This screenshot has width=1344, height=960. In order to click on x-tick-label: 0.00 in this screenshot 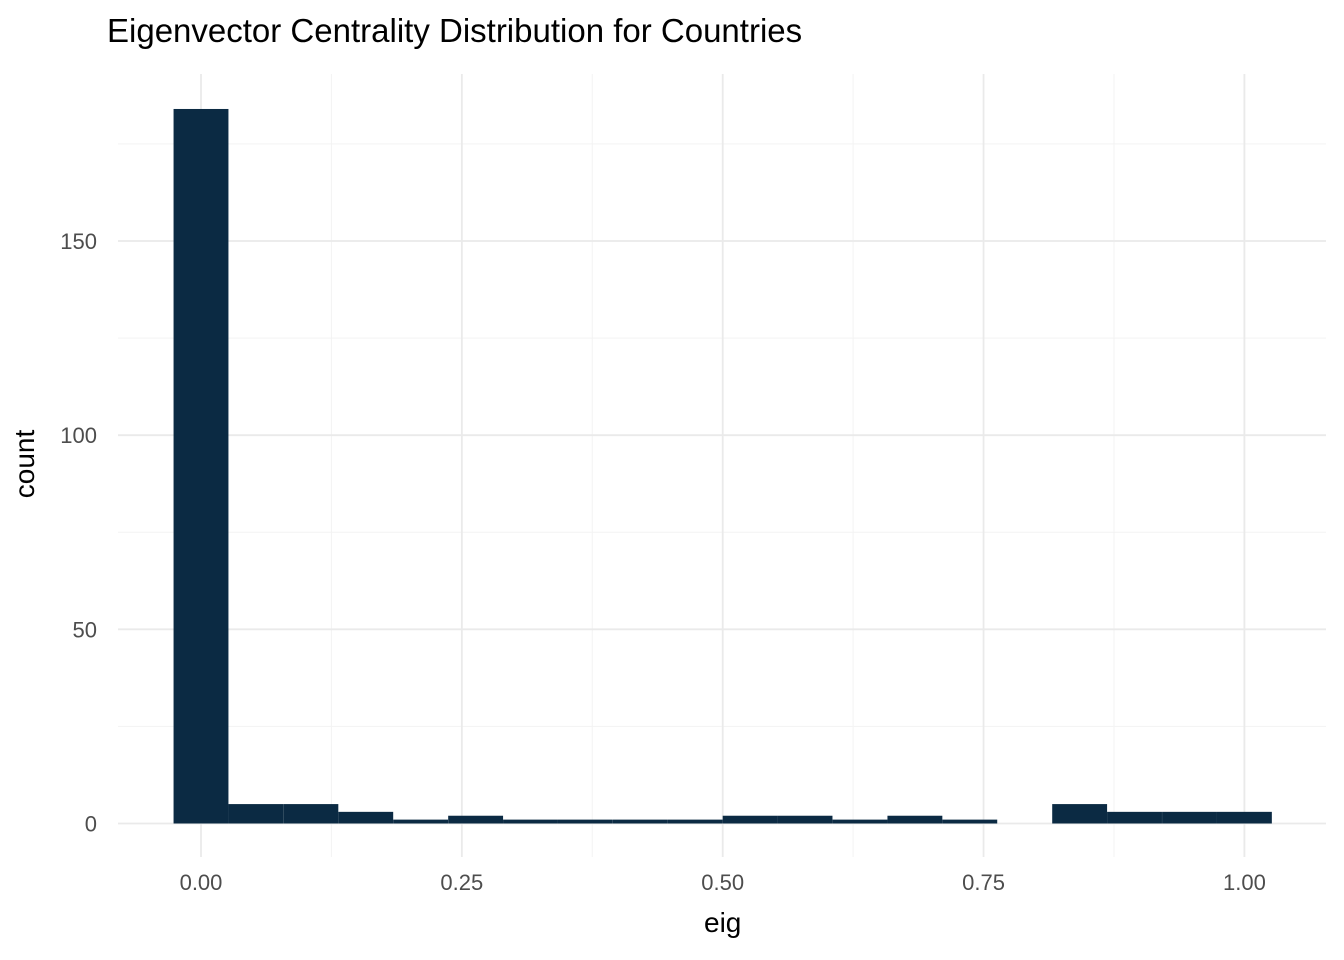, I will do `click(201, 882)`.